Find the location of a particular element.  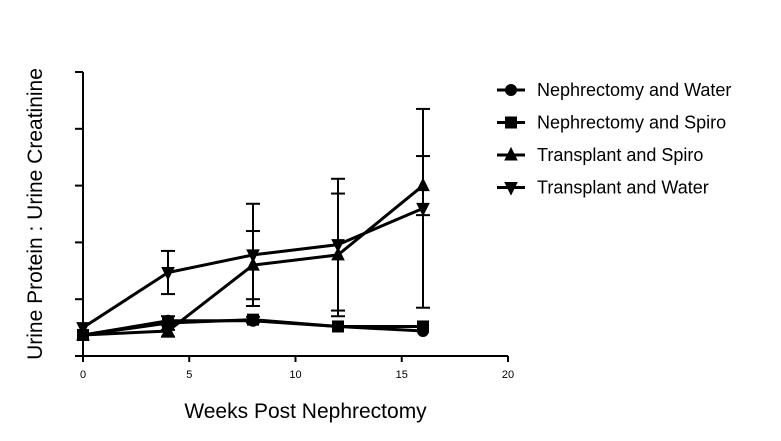

legend-item: Nephrectomy and Spiro is located at coordinates (611, 123).